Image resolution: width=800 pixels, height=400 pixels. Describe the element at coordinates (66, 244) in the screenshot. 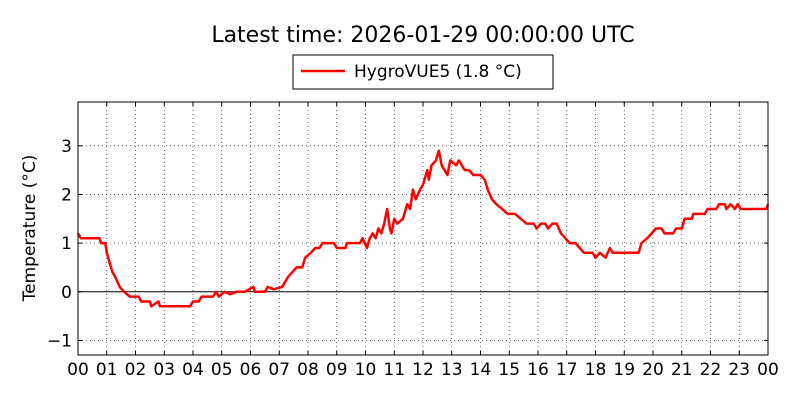

I see `y-tick-label: 1` at that location.